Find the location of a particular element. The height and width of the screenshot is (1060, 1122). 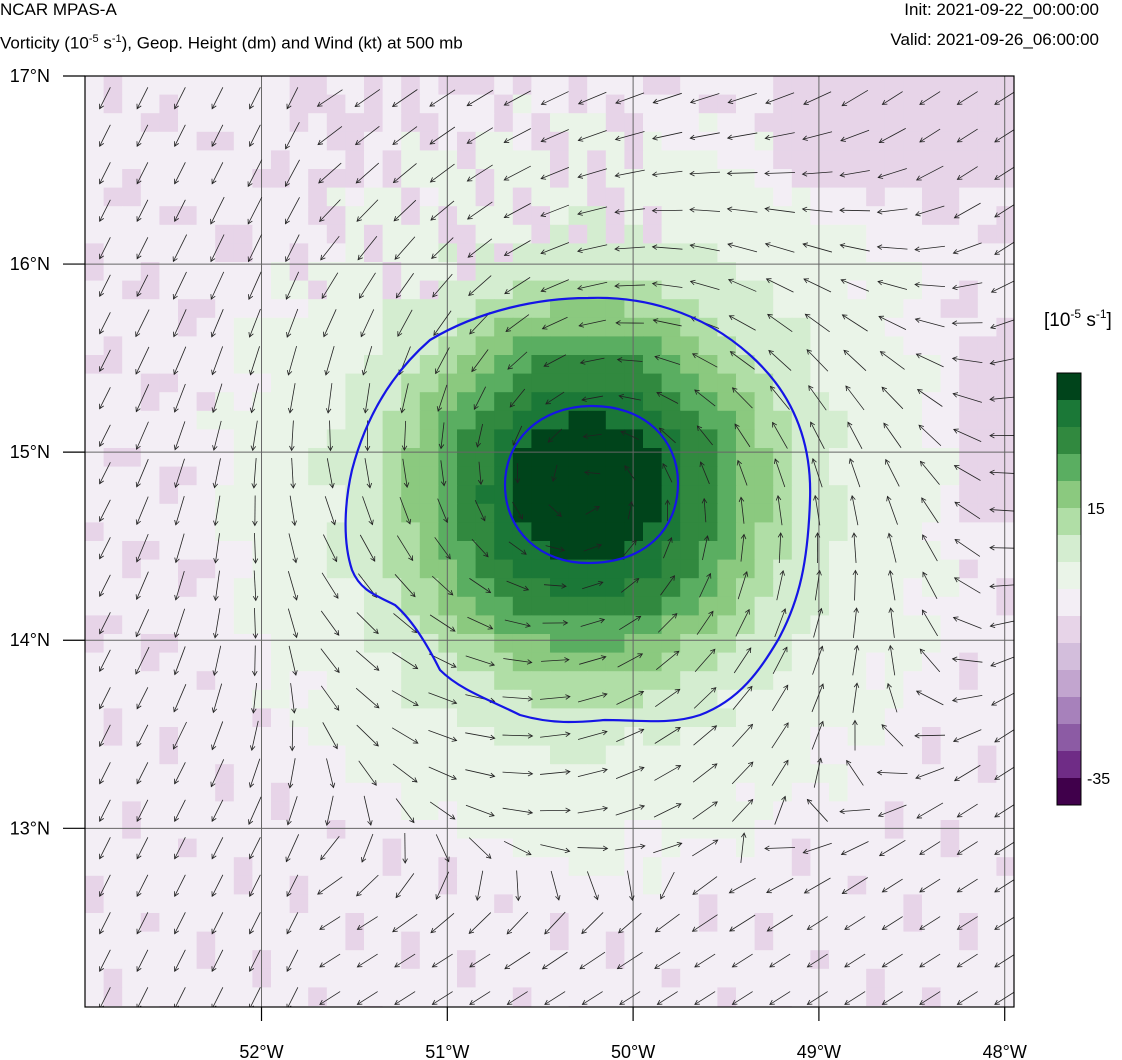

cb-unit-exp: -5 is located at coordinates (1075, 314).